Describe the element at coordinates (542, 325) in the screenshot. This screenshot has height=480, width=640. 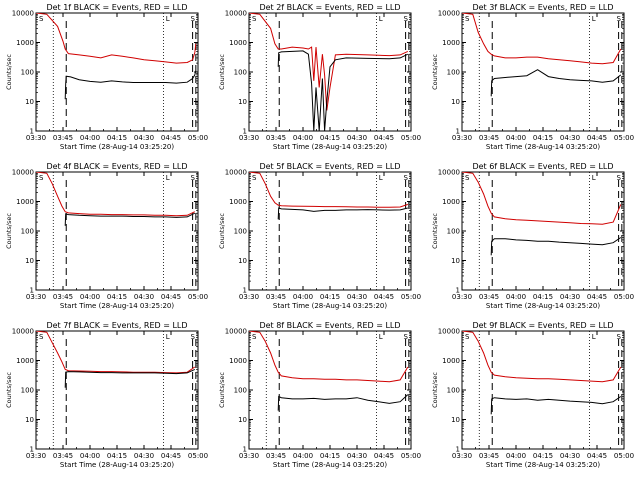
I see `panel-title: Det 9f BLACK = Events, RED = LLD` at that location.